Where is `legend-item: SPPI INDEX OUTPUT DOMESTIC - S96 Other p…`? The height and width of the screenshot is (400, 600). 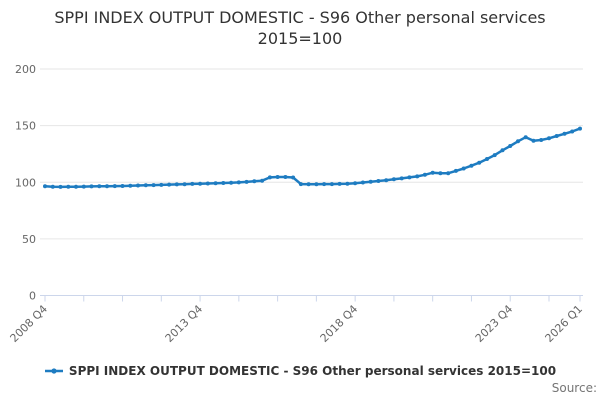
legend-item: SPPI INDEX OUTPUT DOMESTIC - S96 Other p… is located at coordinates (300, 371).